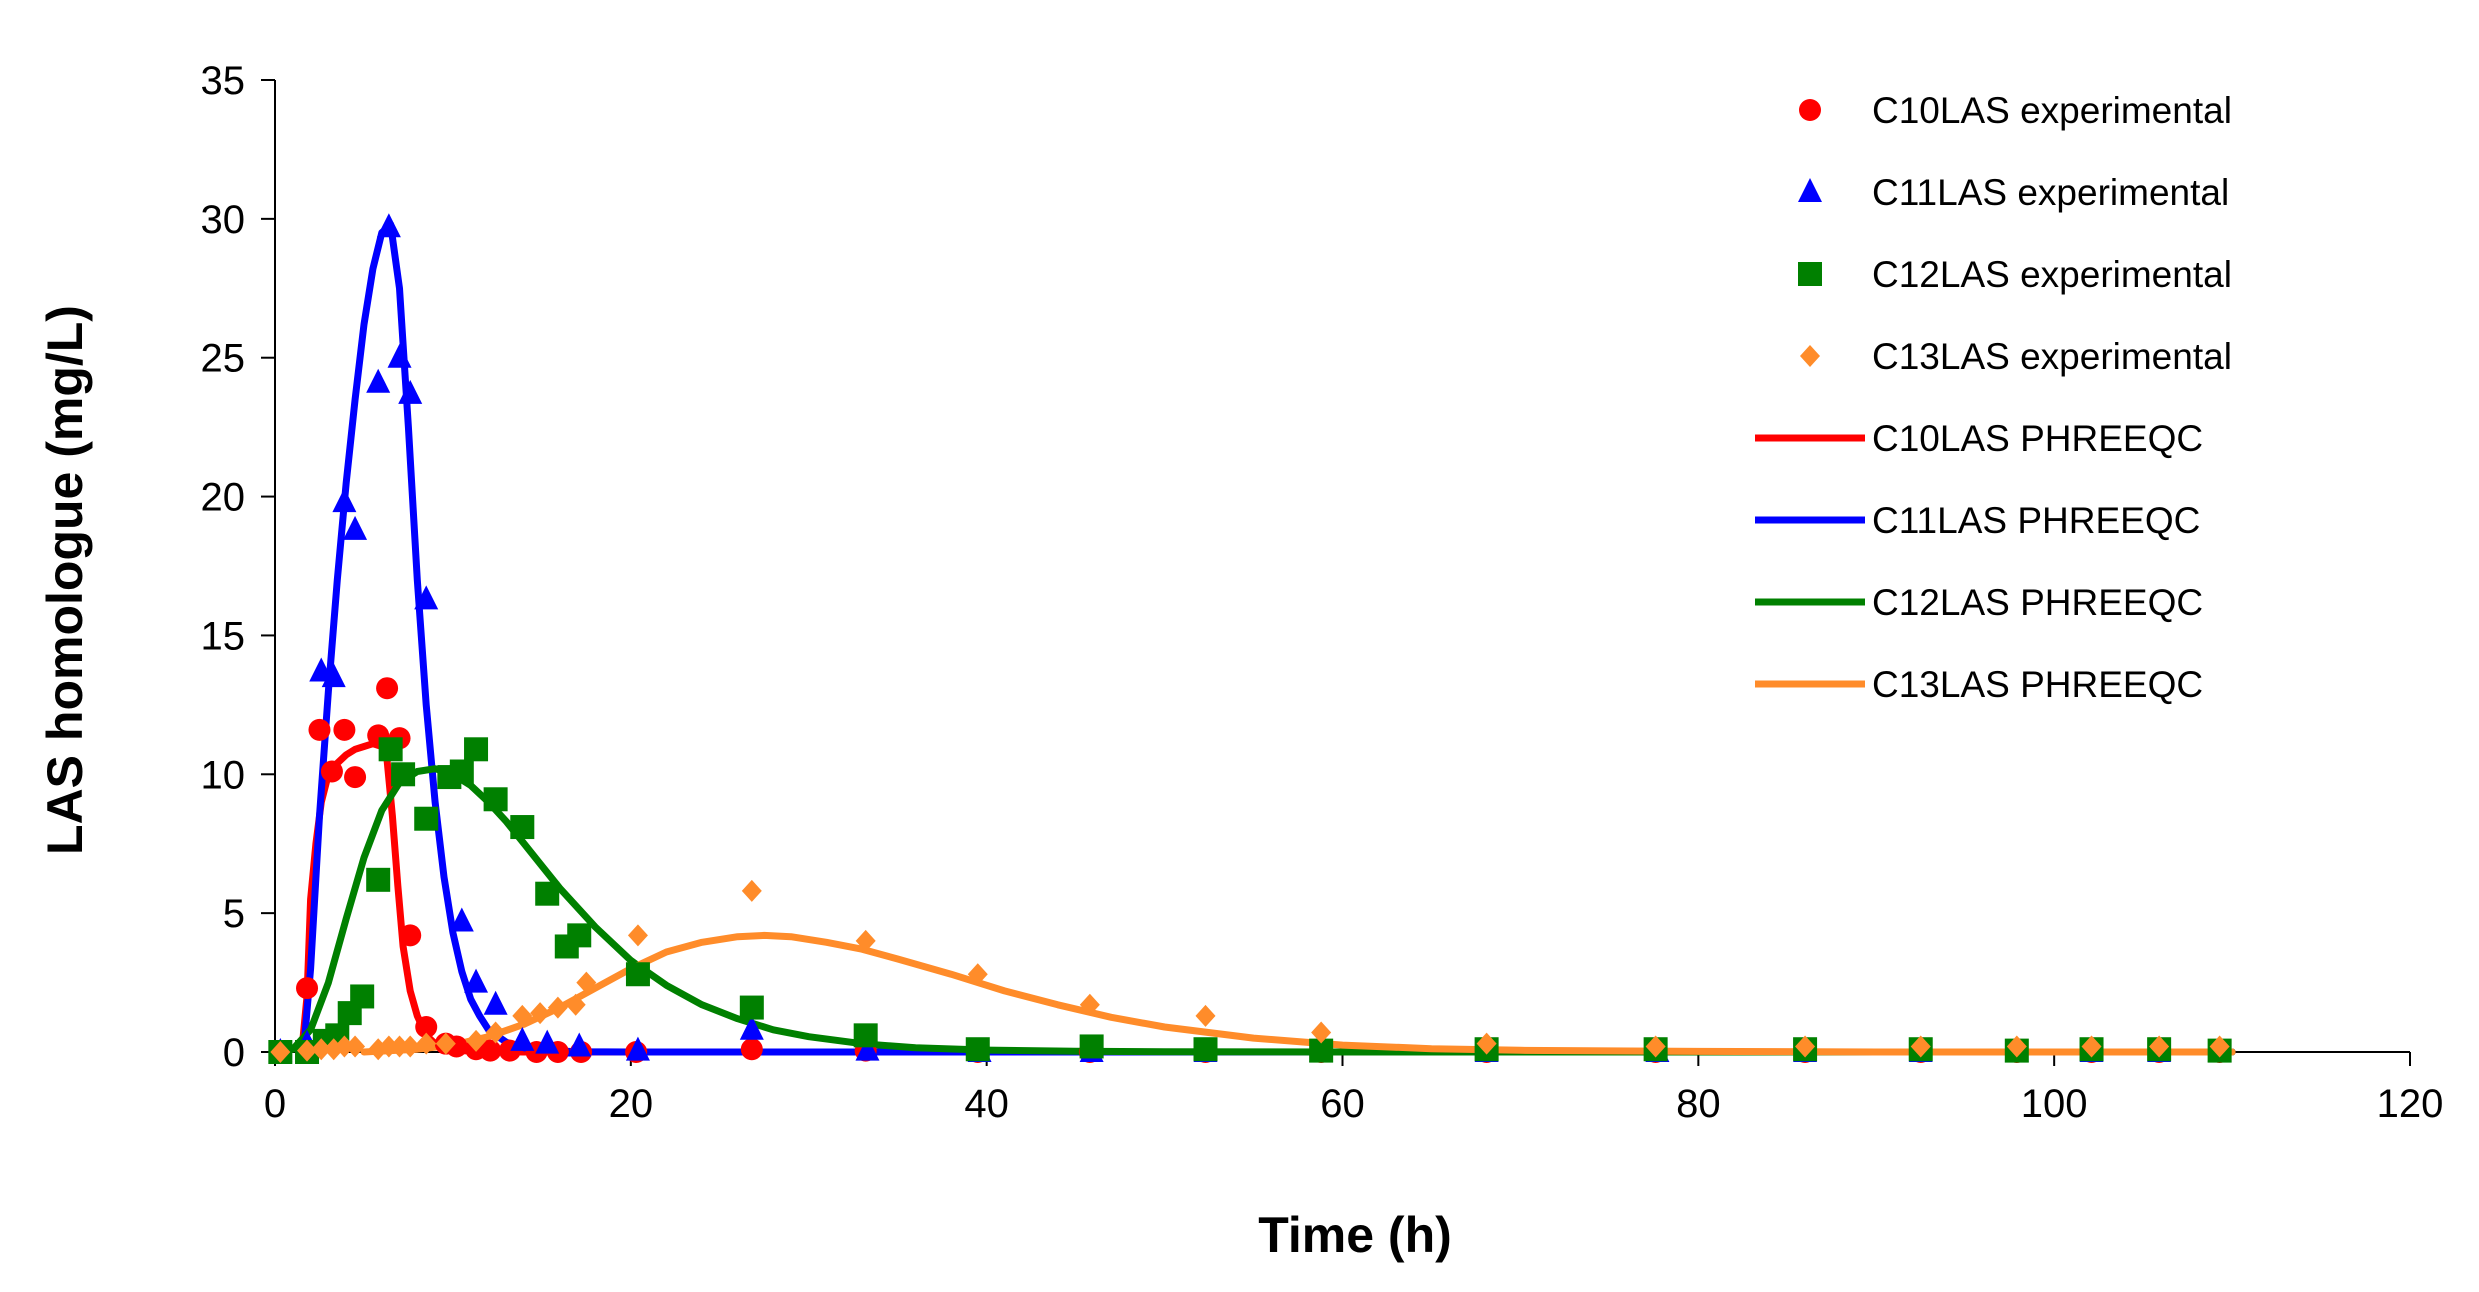 The height and width of the screenshot is (1292, 2479). I want to click on legend-label: C12LAS PHREEQC, so click(2037, 602).